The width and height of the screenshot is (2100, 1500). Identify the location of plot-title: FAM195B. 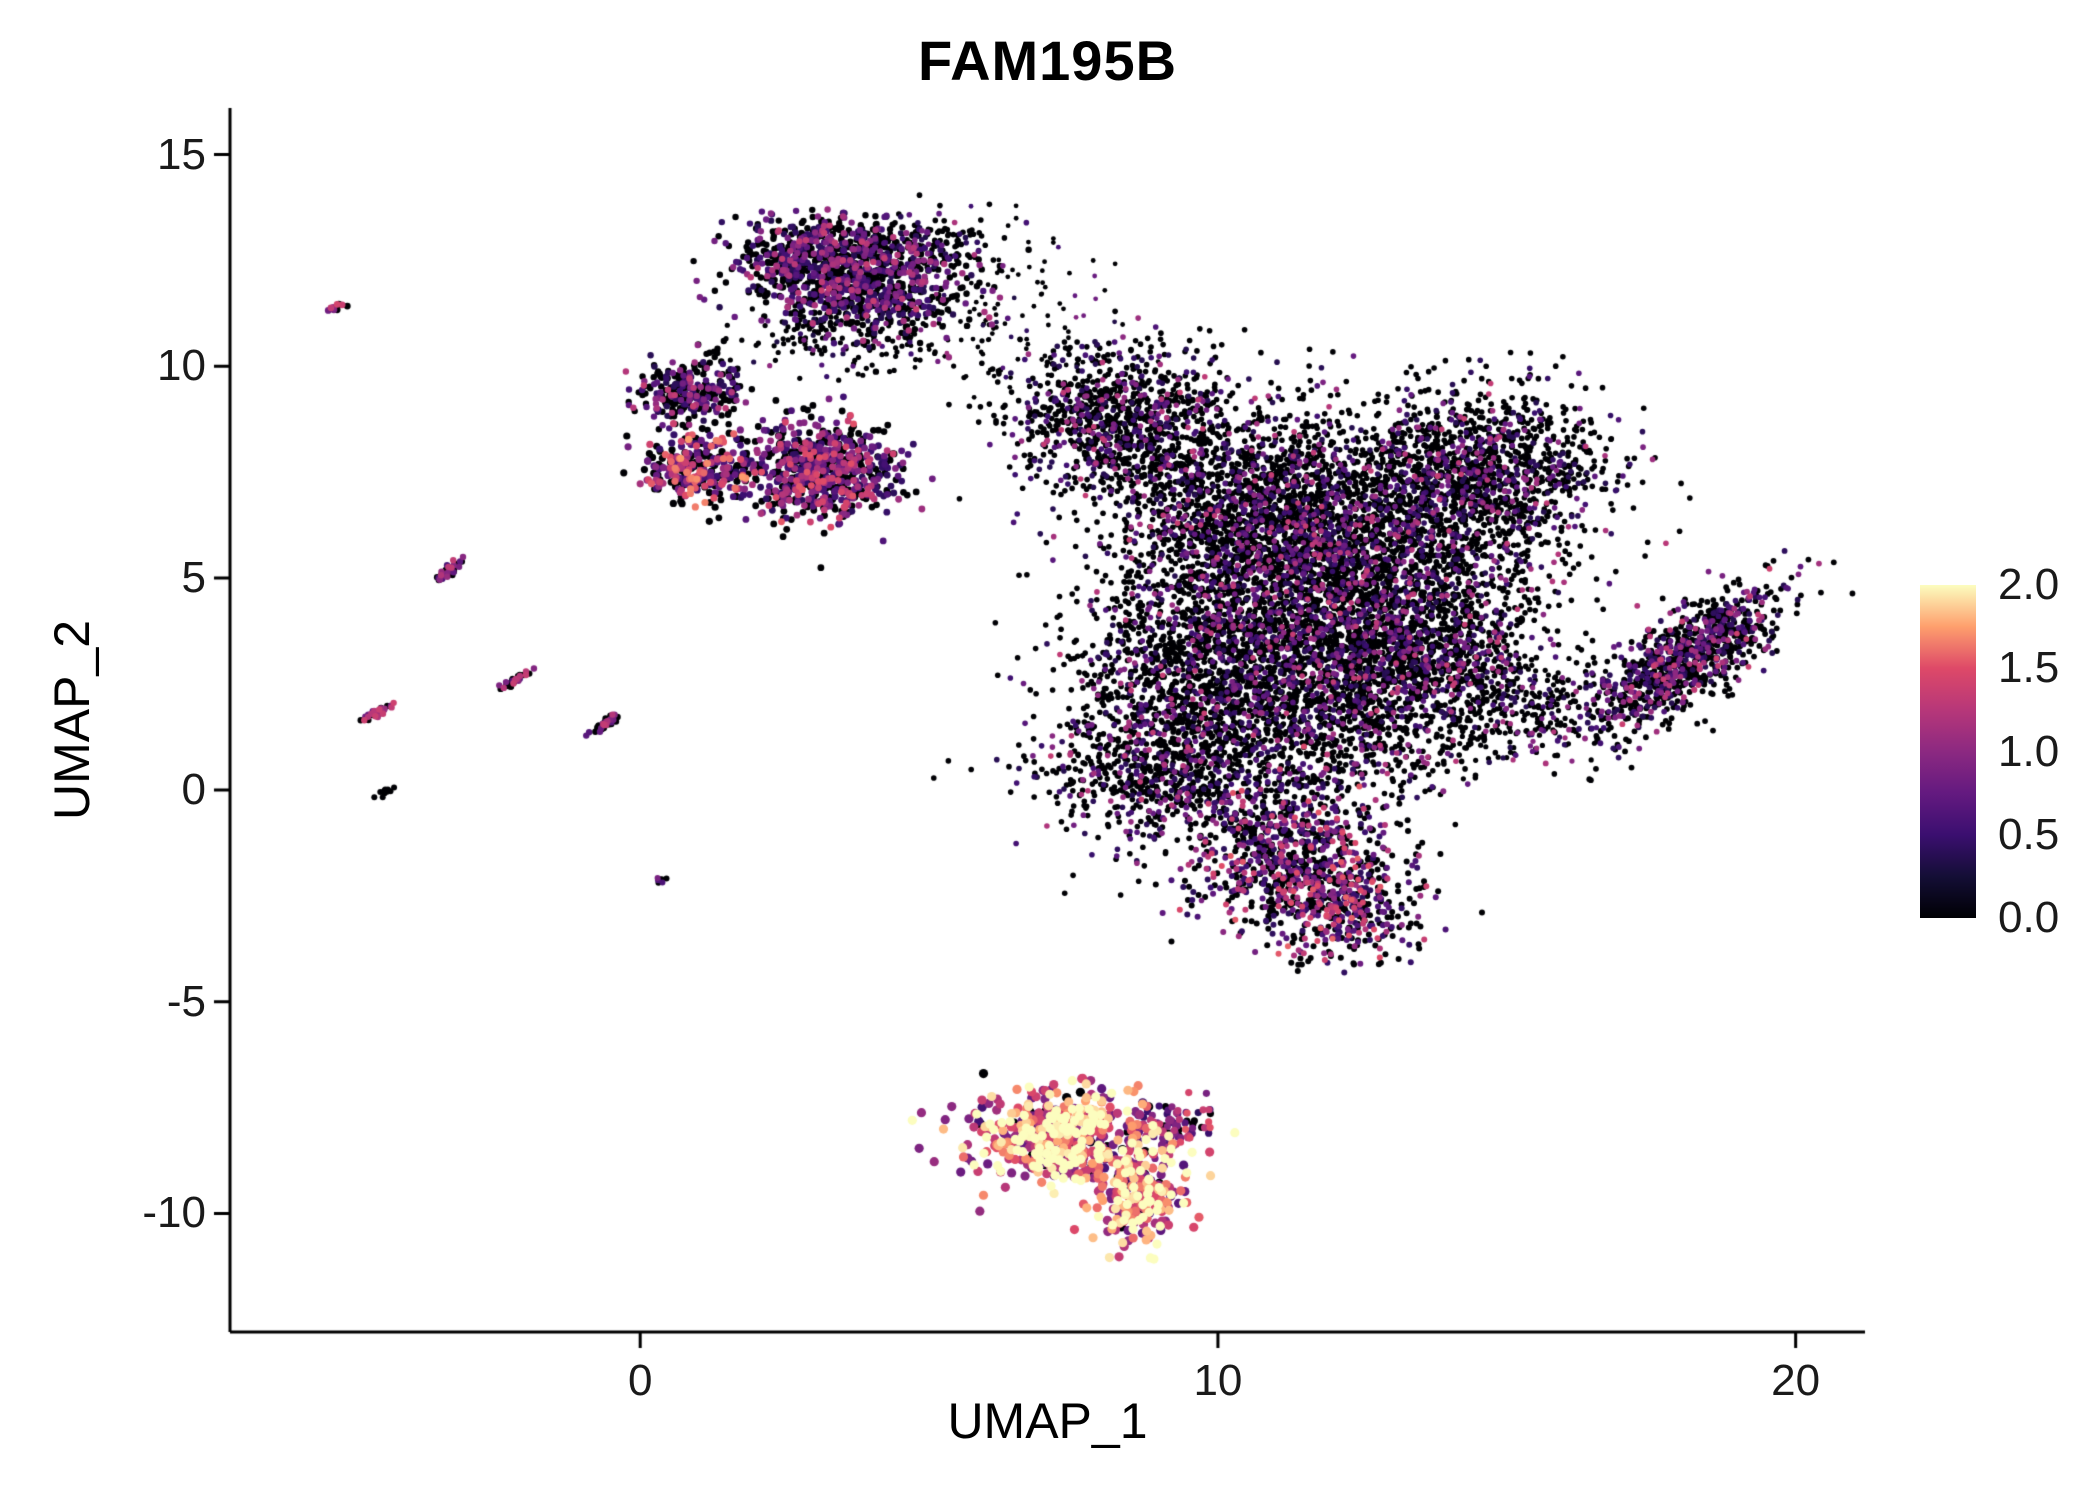
(1047, 60).